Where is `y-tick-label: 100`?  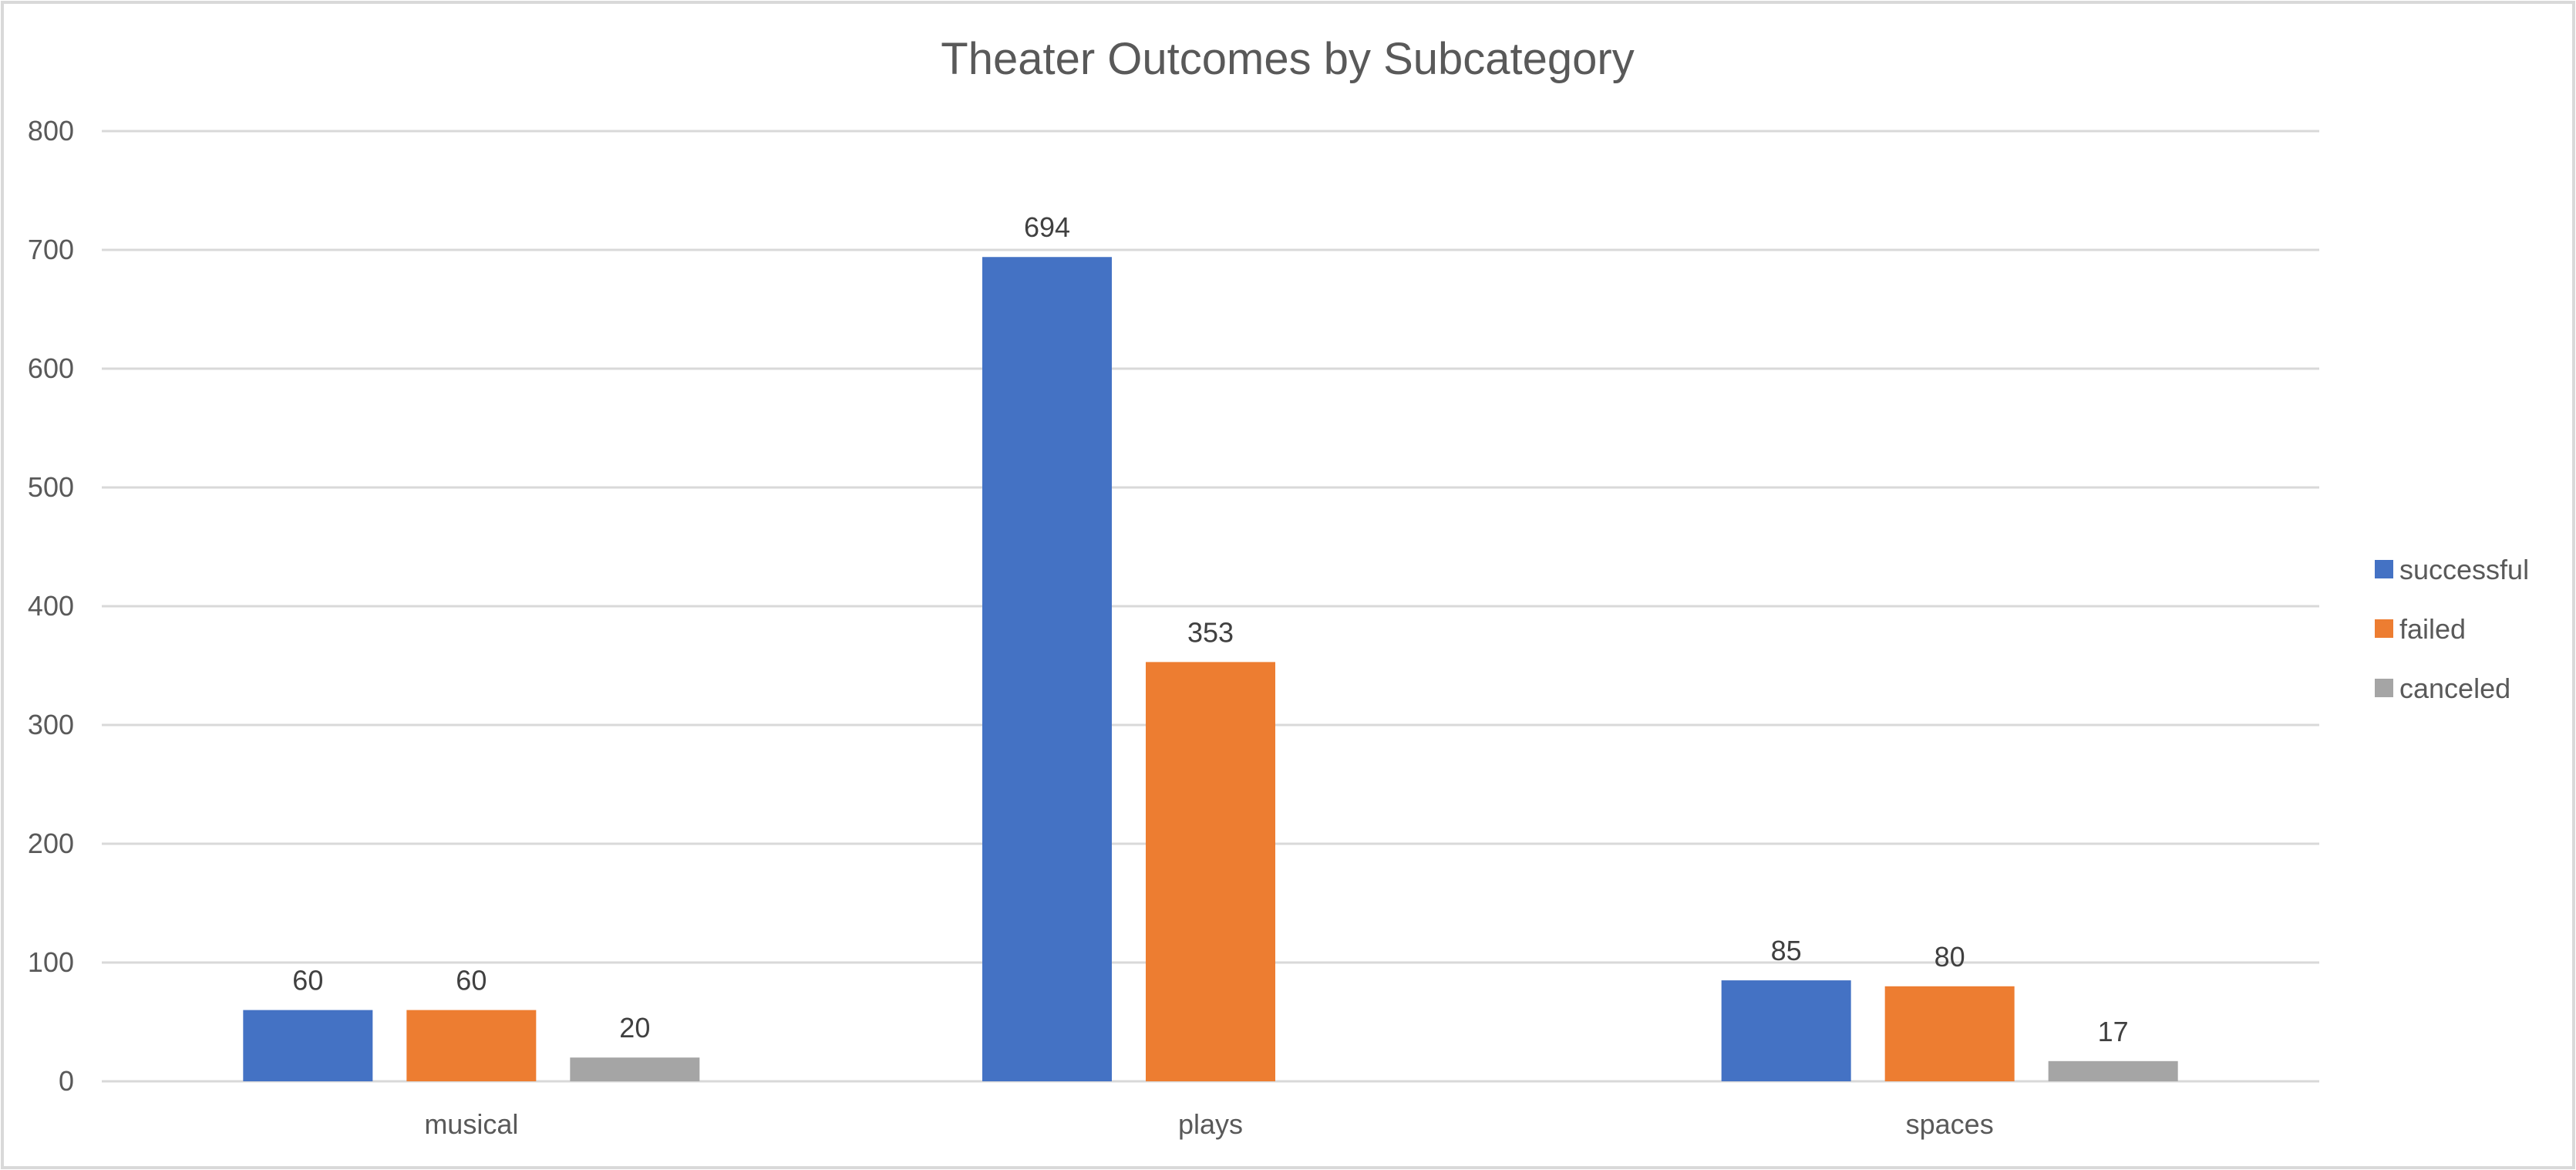 y-tick-label: 100 is located at coordinates (51, 962).